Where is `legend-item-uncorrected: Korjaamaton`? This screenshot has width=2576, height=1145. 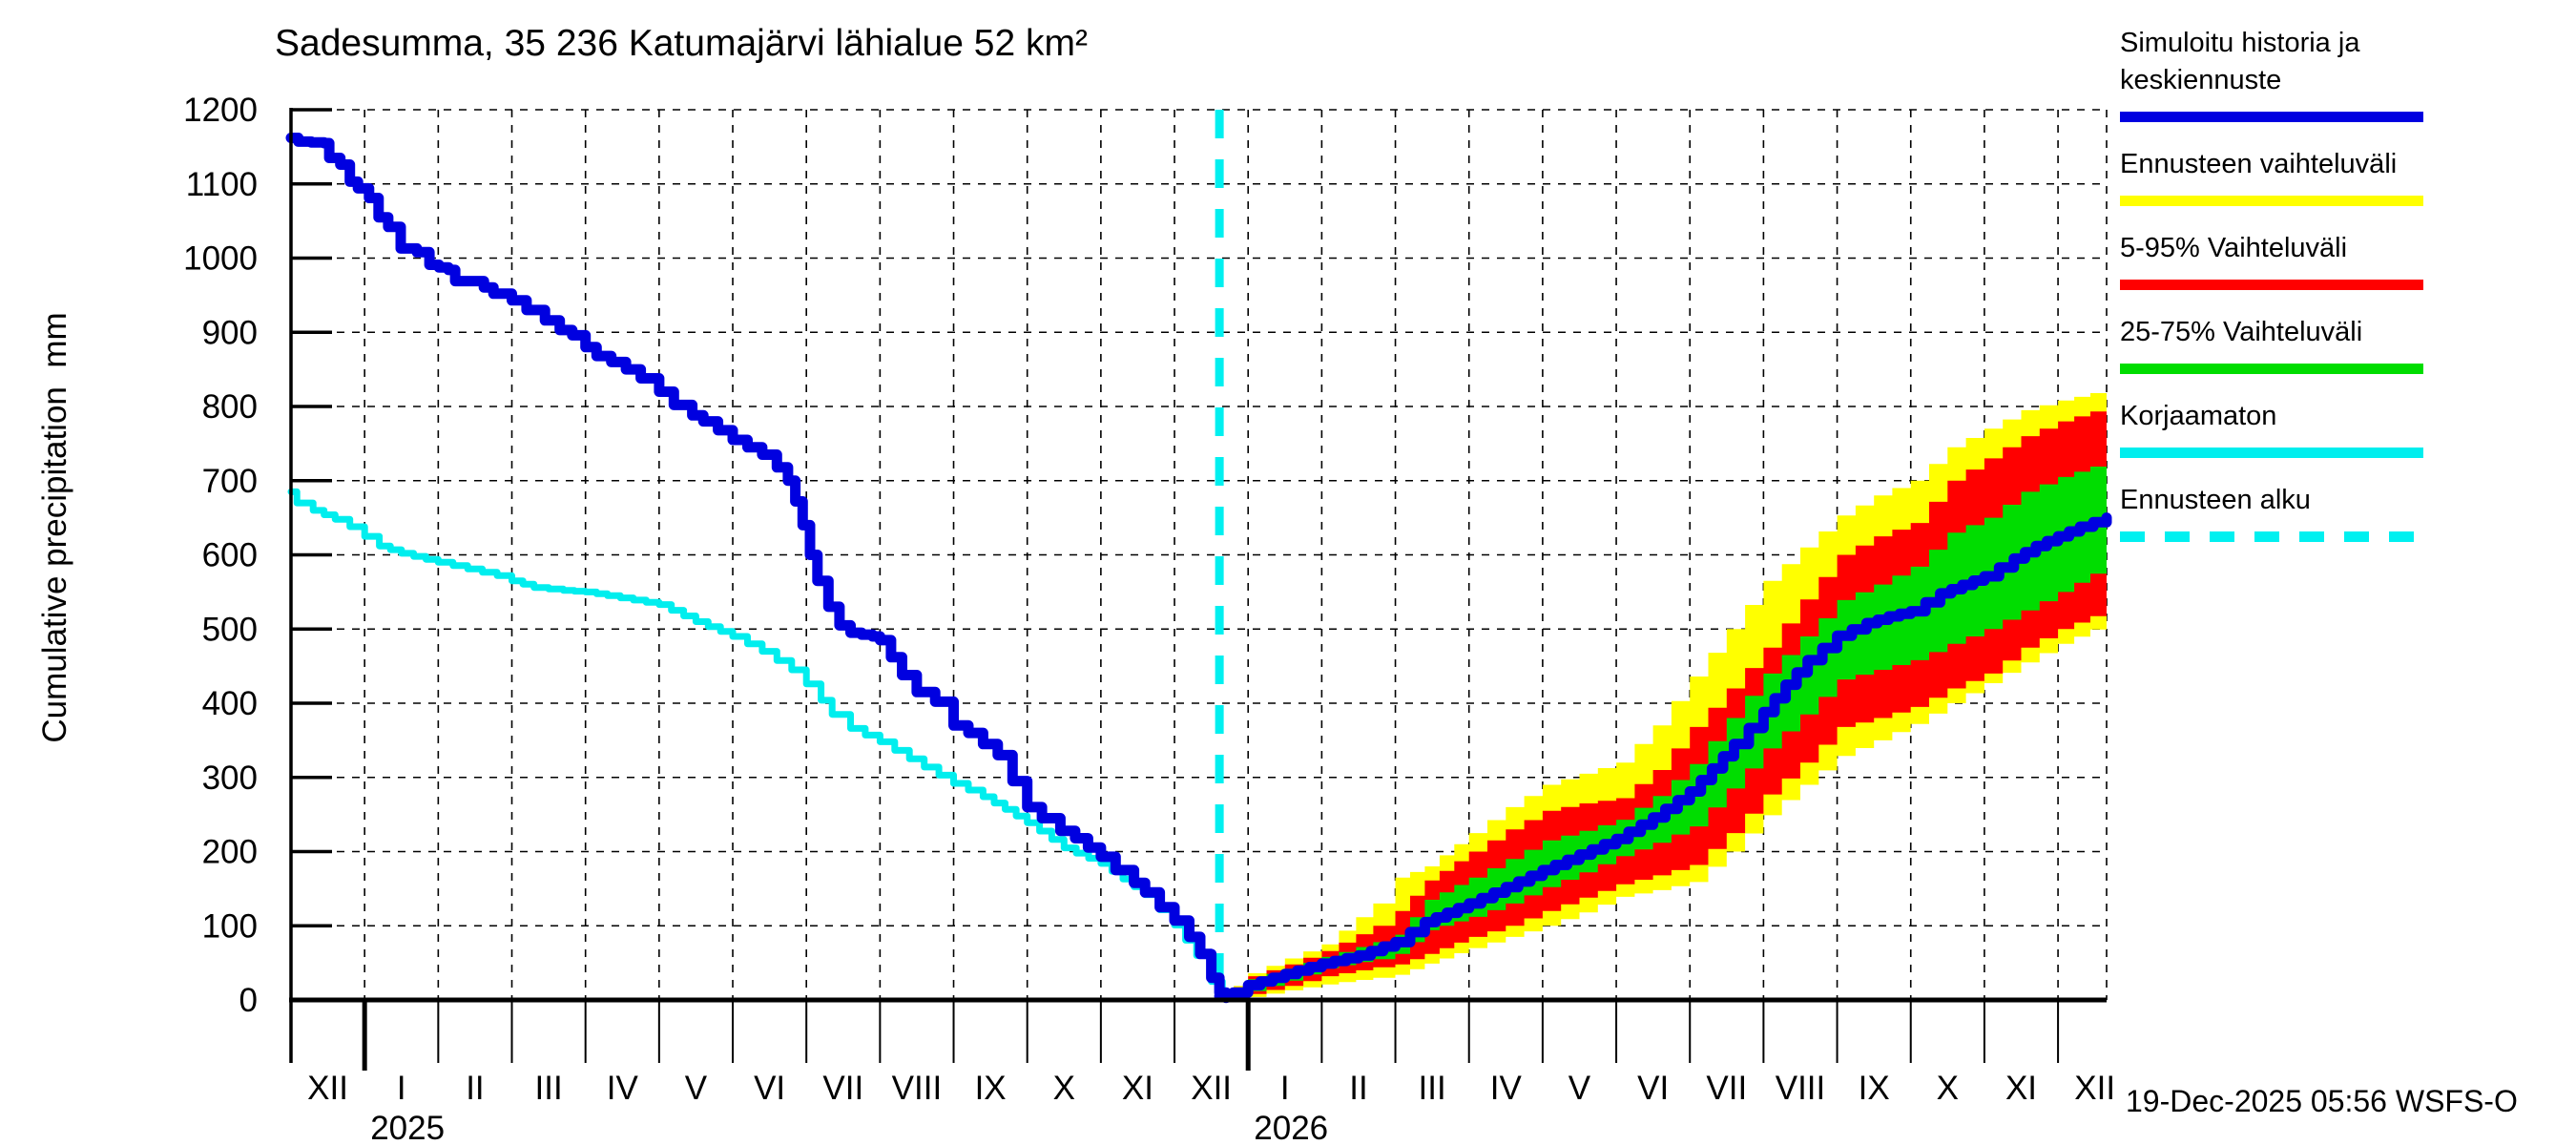 legend-item-uncorrected: Korjaamaton is located at coordinates (2320, 428).